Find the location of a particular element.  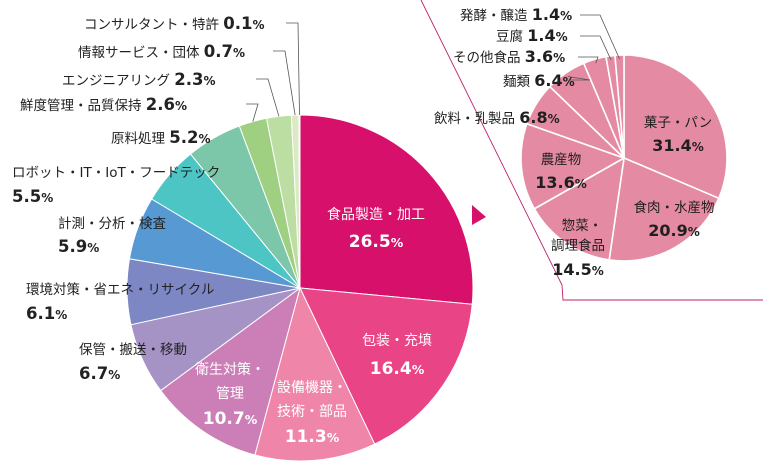

main-label-9: 鮮度管理・品質保持 2.6% is located at coordinates (103, 104).